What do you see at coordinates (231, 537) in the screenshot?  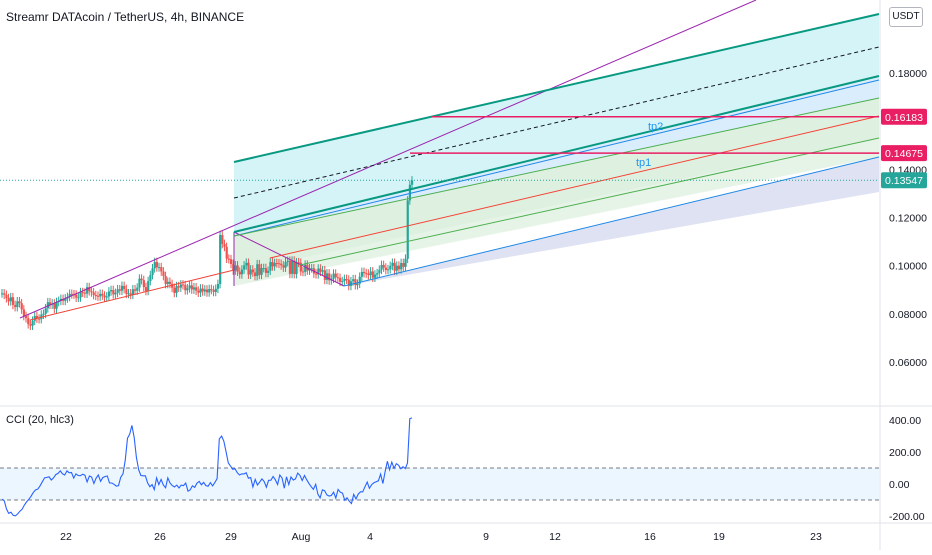 I see `time-tick-label: 29` at bounding box center [231, 537].